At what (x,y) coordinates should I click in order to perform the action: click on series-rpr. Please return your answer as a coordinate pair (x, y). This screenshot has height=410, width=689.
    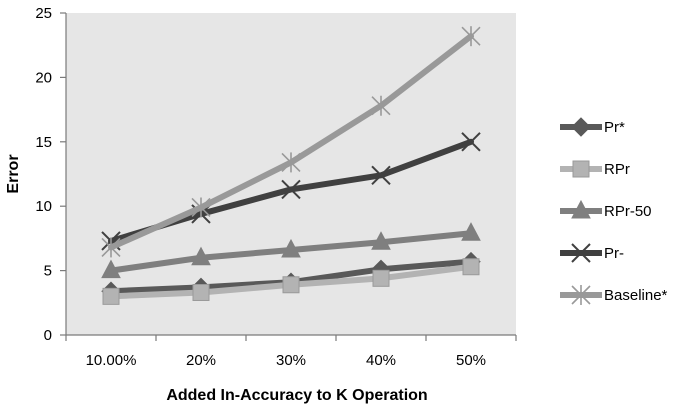
    Looking at the image, I should click on (291, 281).